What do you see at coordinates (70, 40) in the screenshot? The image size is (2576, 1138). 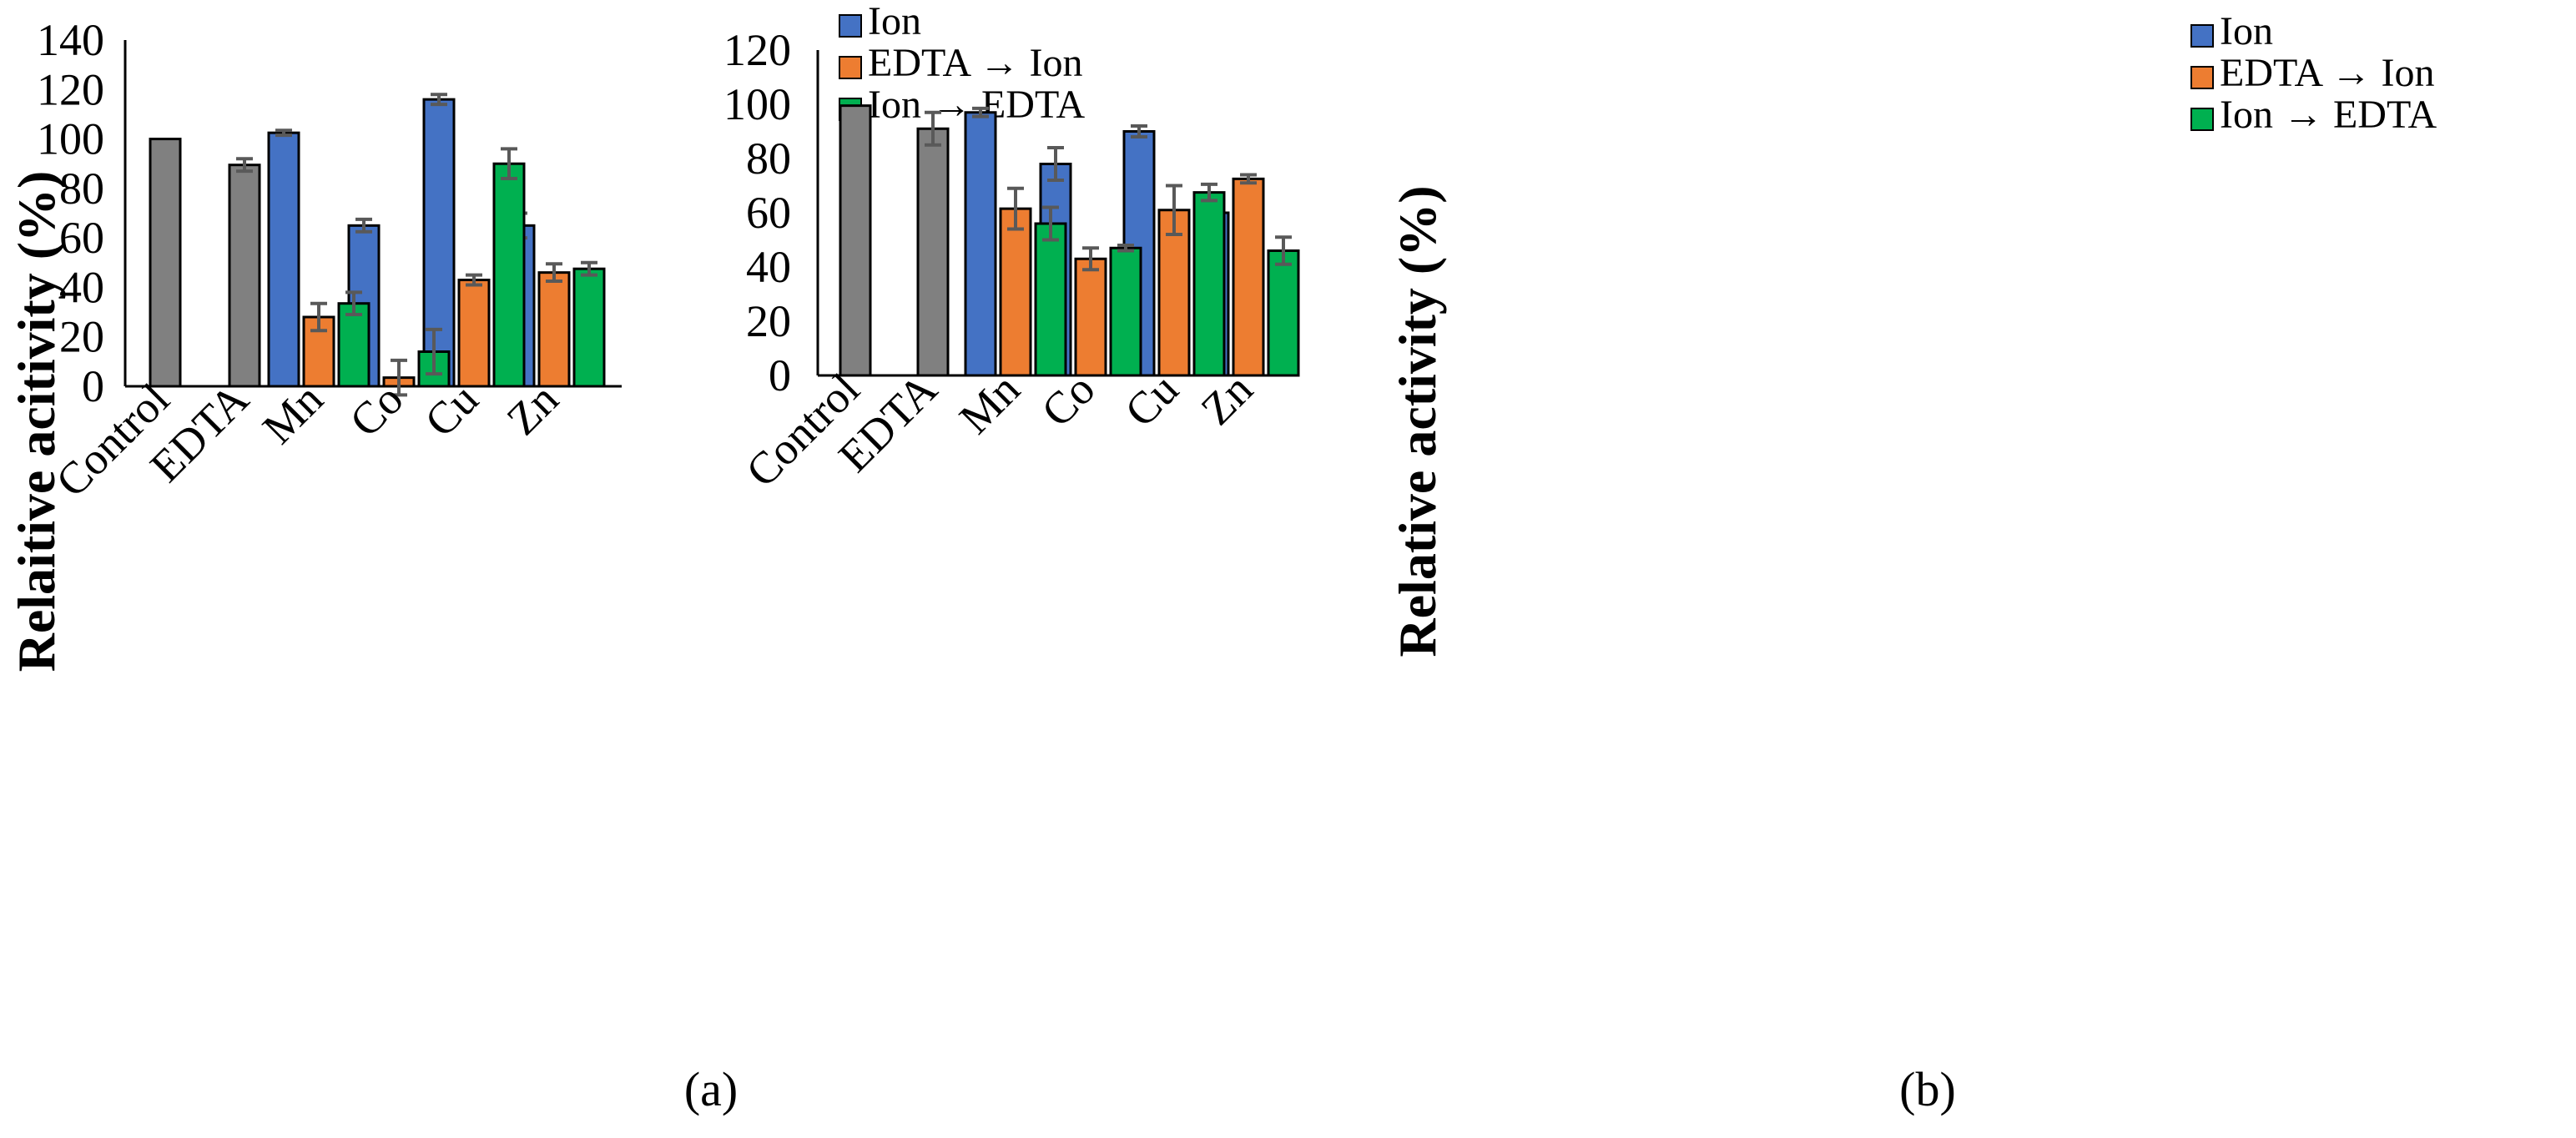 I see `y-tick-label: 140` at bounding box center [70, 40].